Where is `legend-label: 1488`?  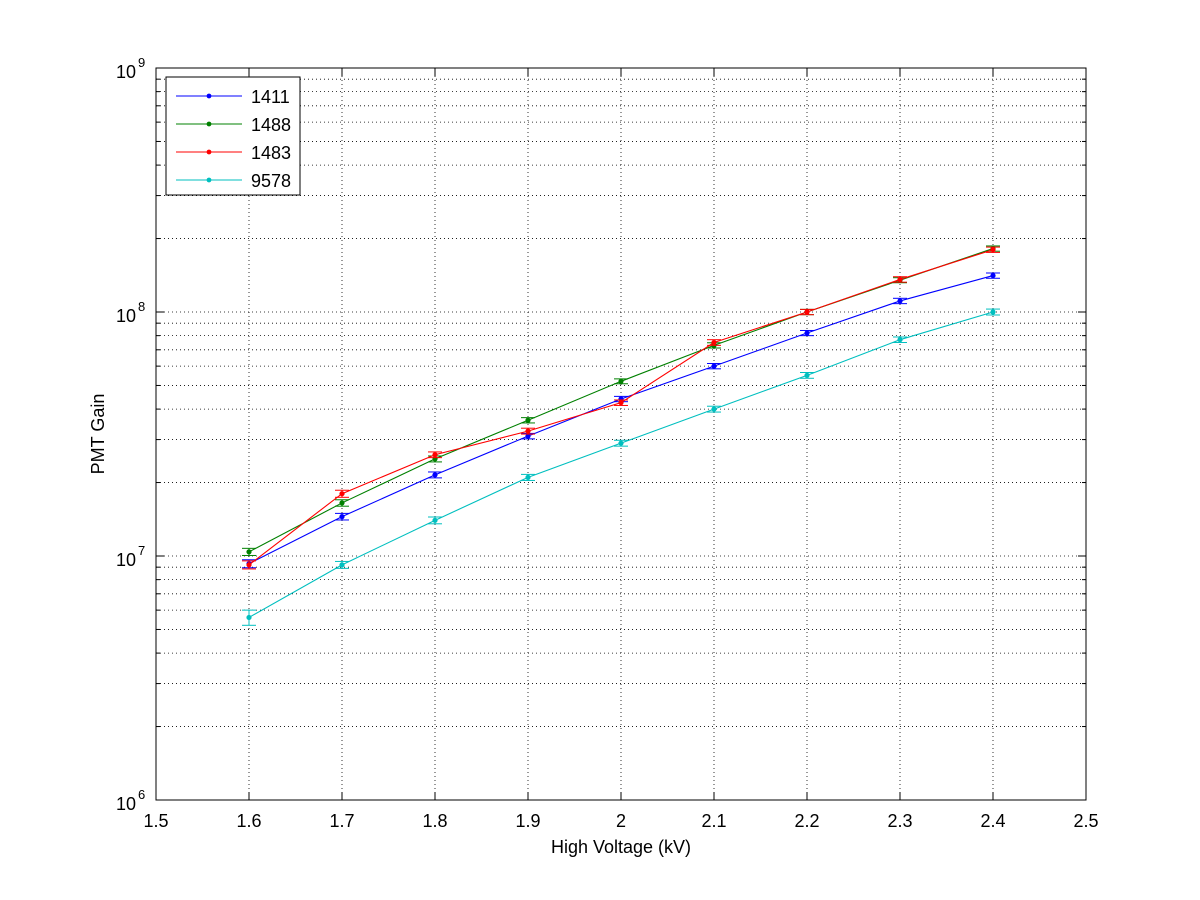
legend-label: 1488 is located at coordinates (271, 125).